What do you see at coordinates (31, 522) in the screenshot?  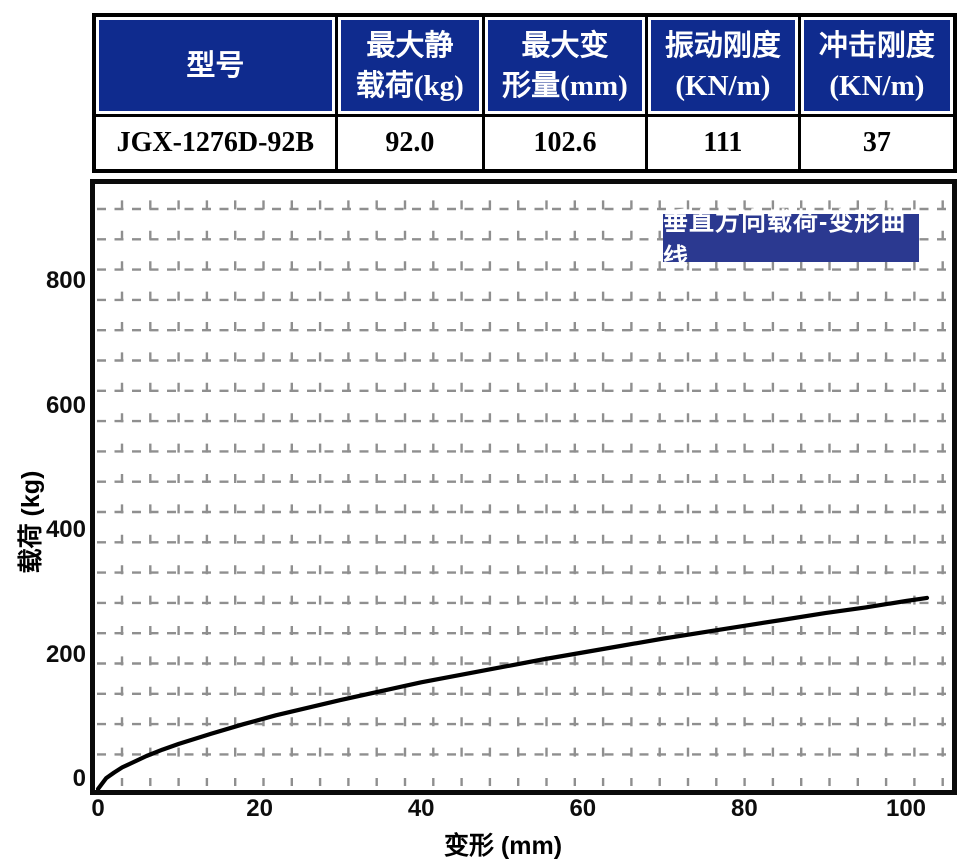 I see `y-axis-title: 载荷 (kg)` at bounding box center [31, 522].